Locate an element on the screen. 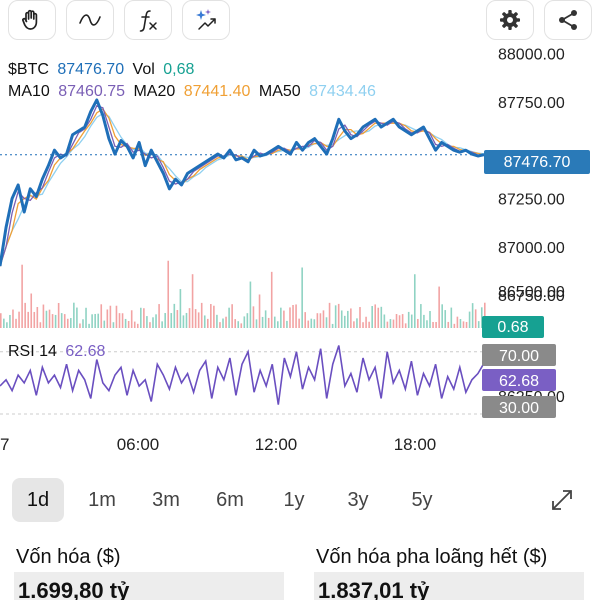  tab-1m: 1m is located at coordinates (102, 499).